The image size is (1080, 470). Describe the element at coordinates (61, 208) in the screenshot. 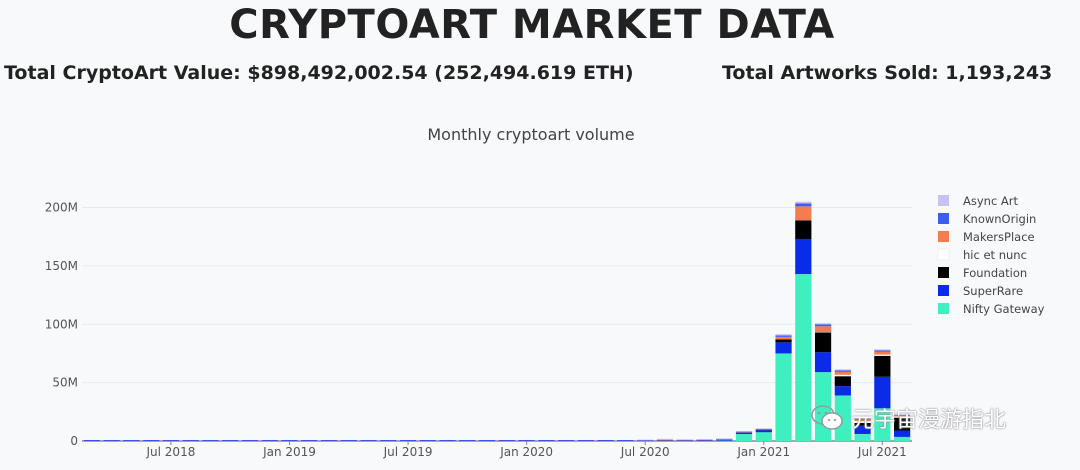

I see `y-tick-label: 200M` at that location.